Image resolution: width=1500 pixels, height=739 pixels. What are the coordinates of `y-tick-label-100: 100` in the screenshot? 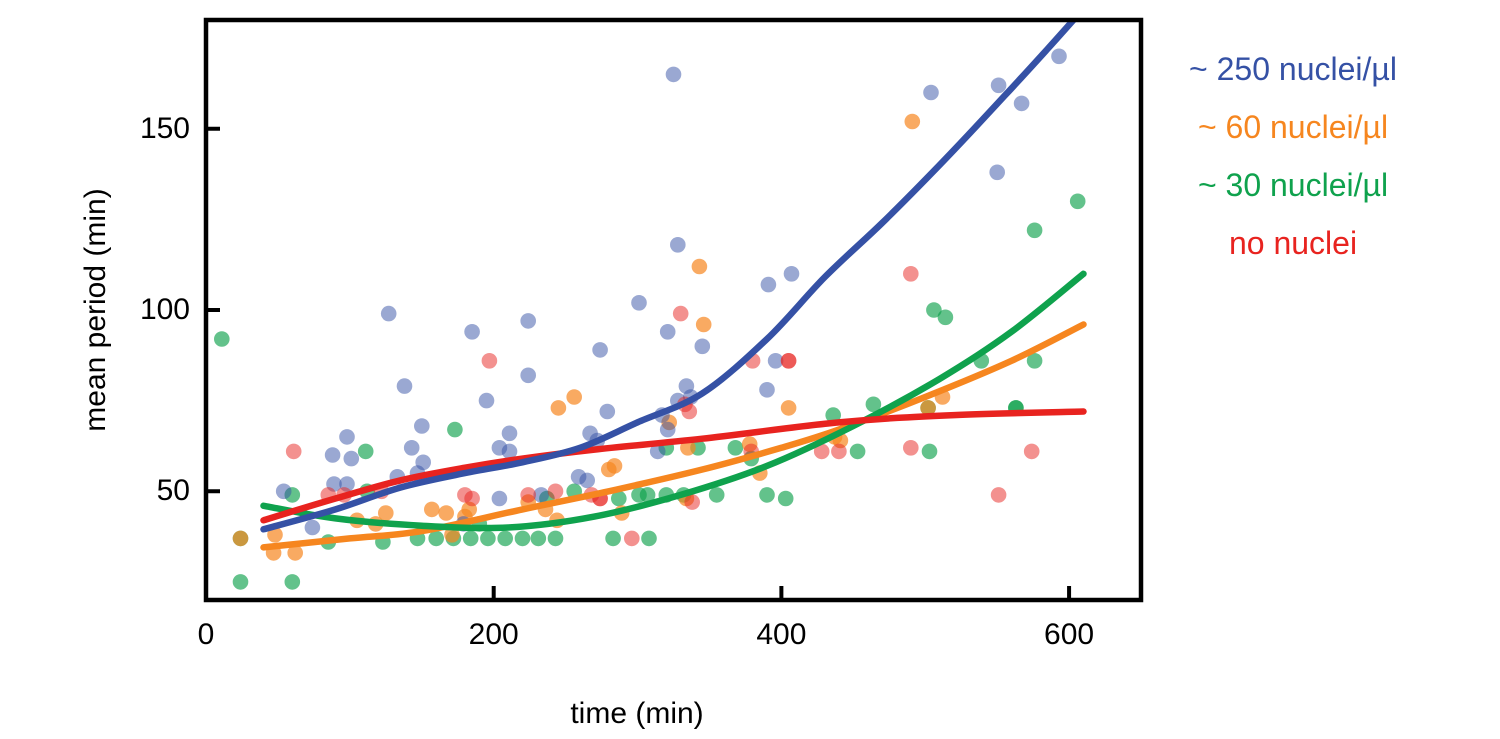 It's located at (164, 309).